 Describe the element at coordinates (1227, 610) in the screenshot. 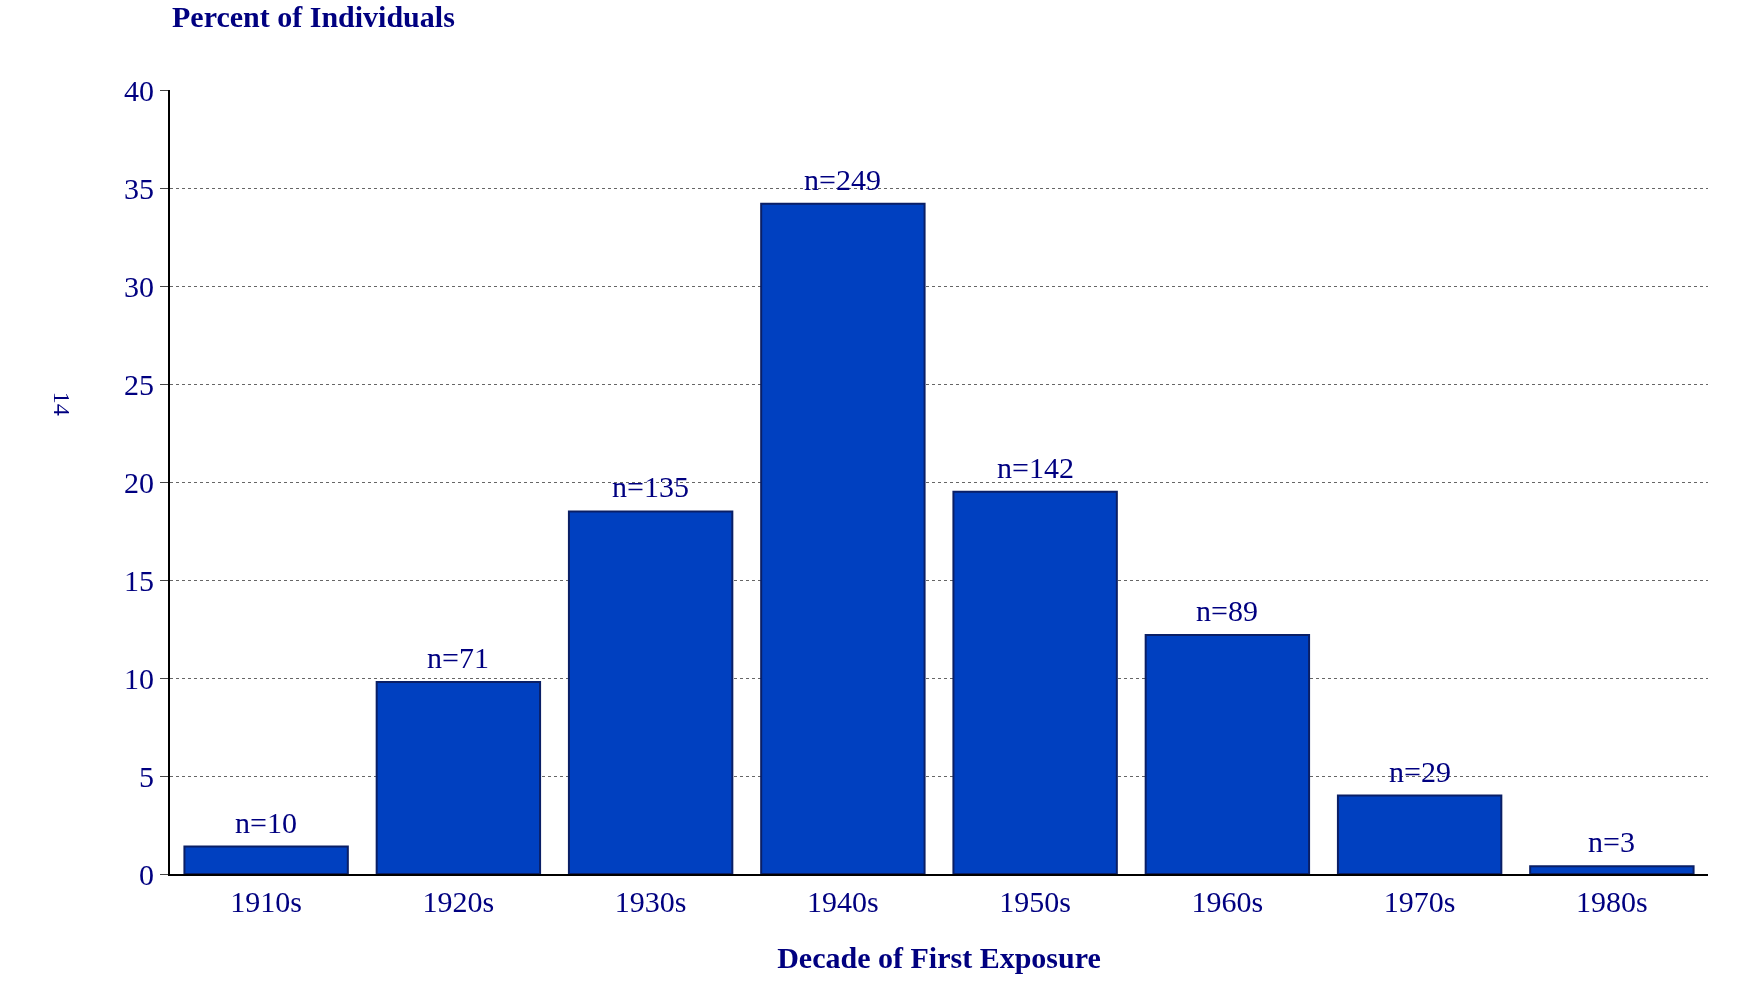

I see `annotation: n=89` at that location.